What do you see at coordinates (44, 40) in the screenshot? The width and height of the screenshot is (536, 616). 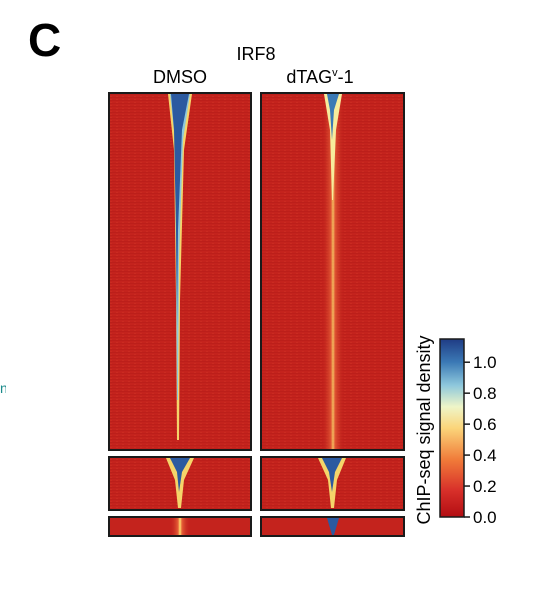 I see `panel-letter: C` at bounding box center [44, 40].